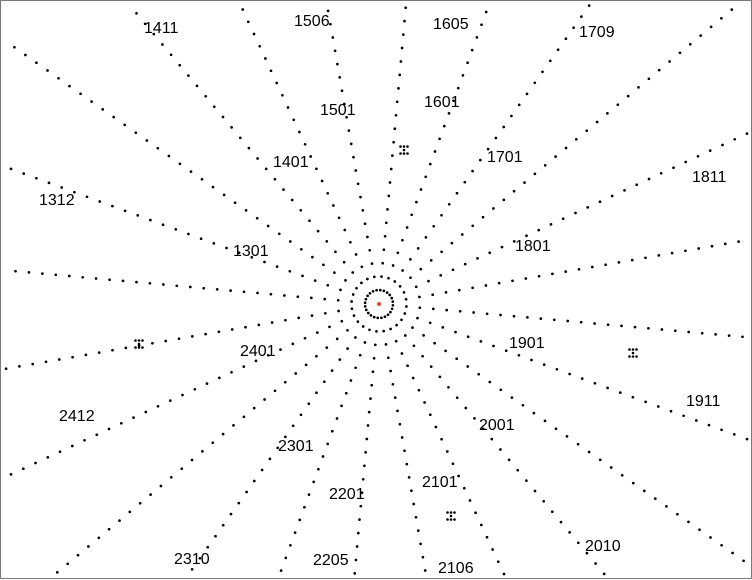  I want to click on point-label: 2201, so click(347, 494).